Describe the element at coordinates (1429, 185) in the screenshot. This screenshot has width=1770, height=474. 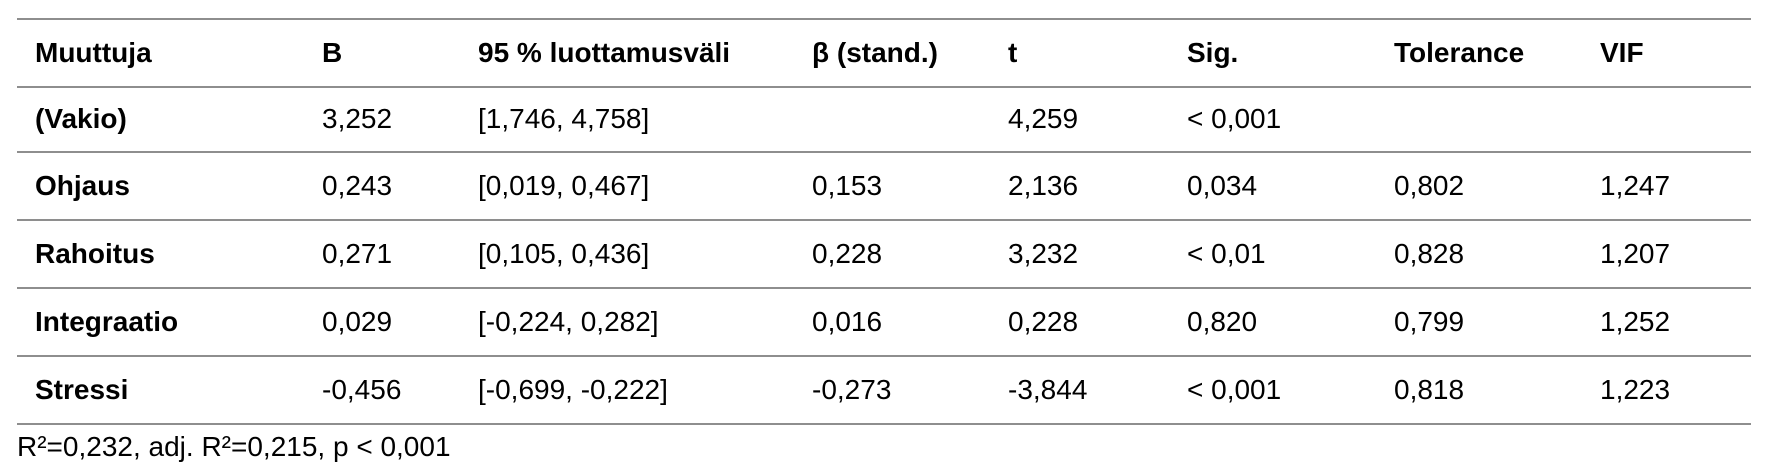
I see `cell-tolerance: 0,802` at that location.